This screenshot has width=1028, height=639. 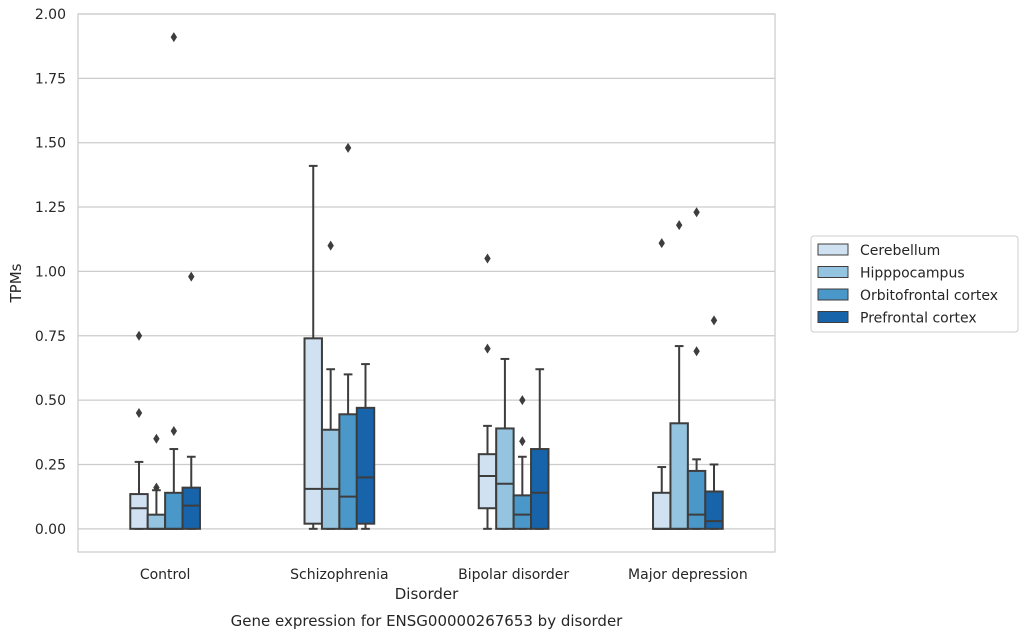 I want to click on x-tick-label: Bipolar disorder, so click(x=513, y=575).